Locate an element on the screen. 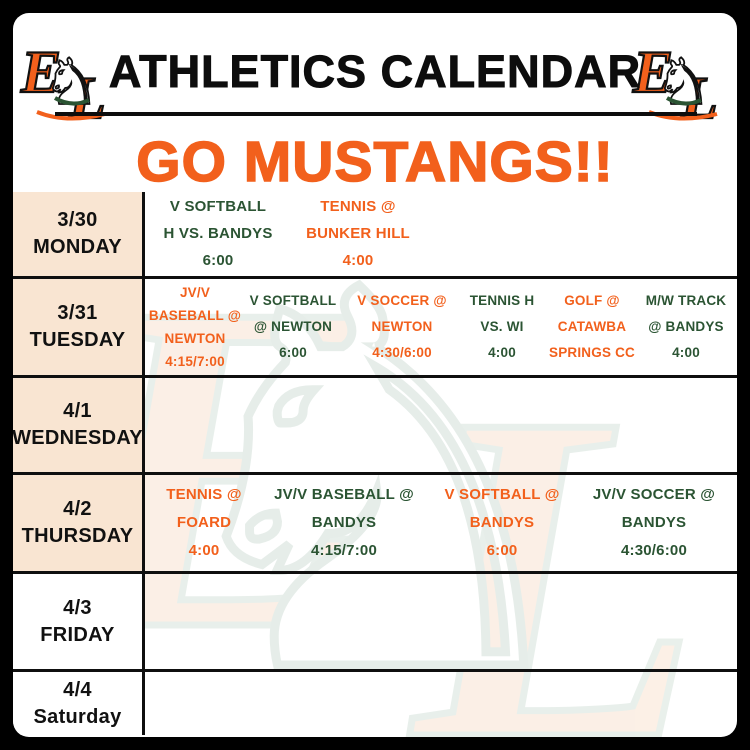 This screenshot has height=750, width=750. calendar-row: 4/3 FRIDAY is located at coordinates (375, 623).